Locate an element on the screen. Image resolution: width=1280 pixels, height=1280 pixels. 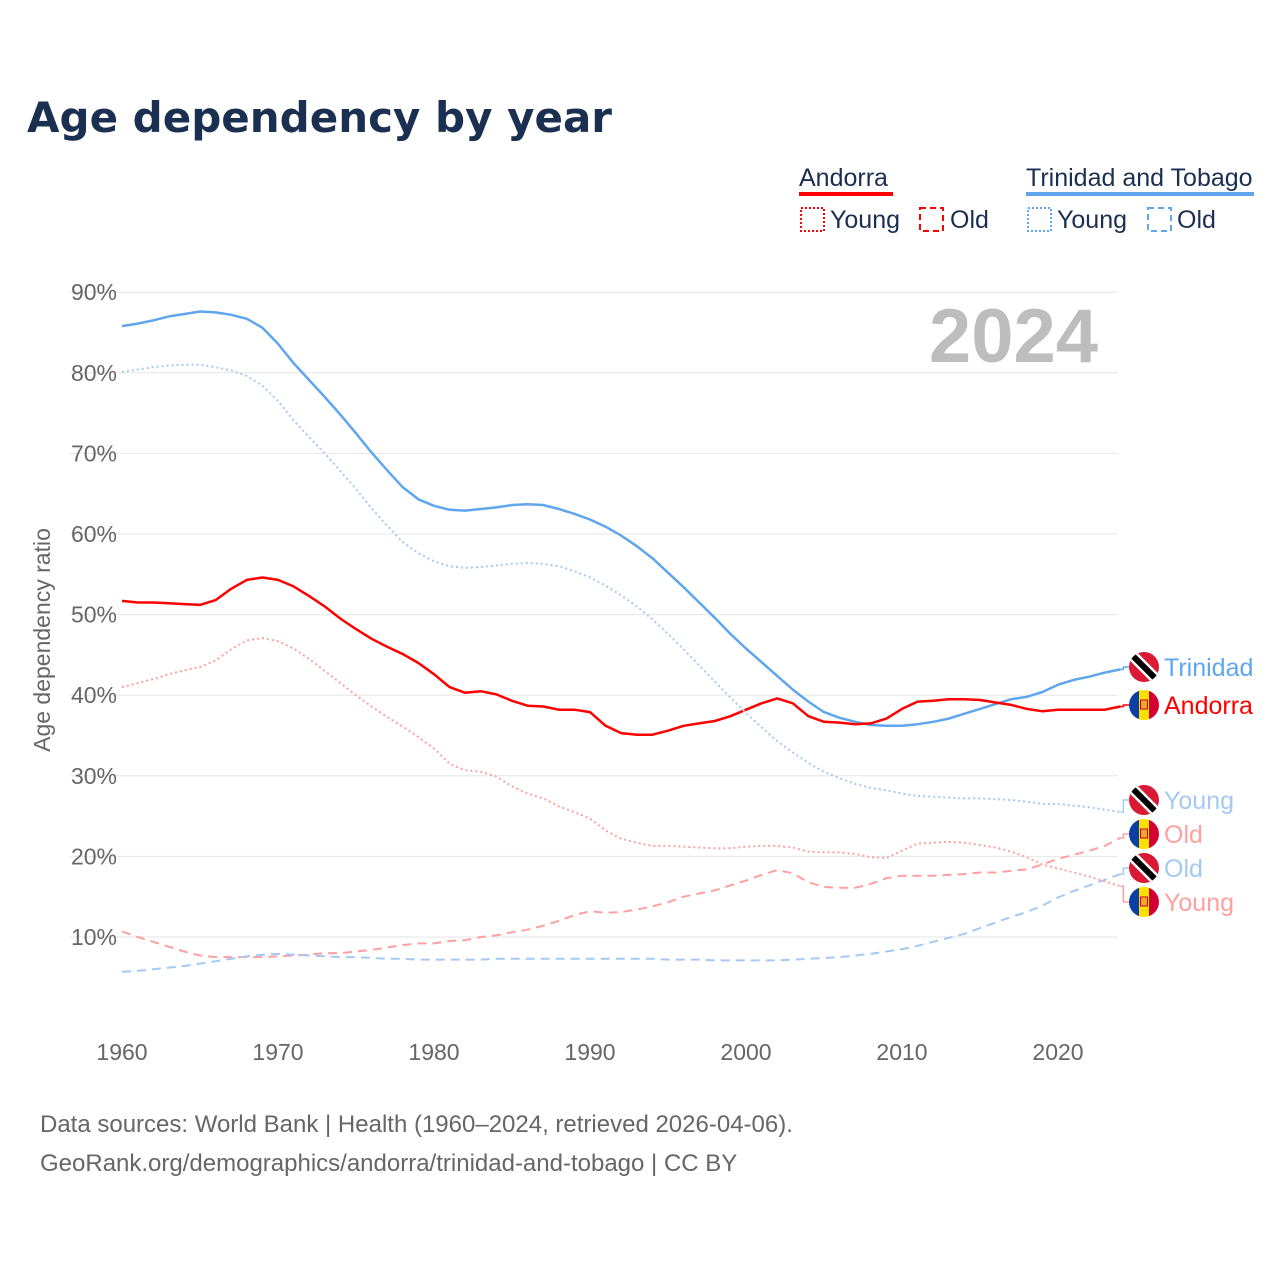
legend-swatch-andorra-old is located at coordinates (931, 219).